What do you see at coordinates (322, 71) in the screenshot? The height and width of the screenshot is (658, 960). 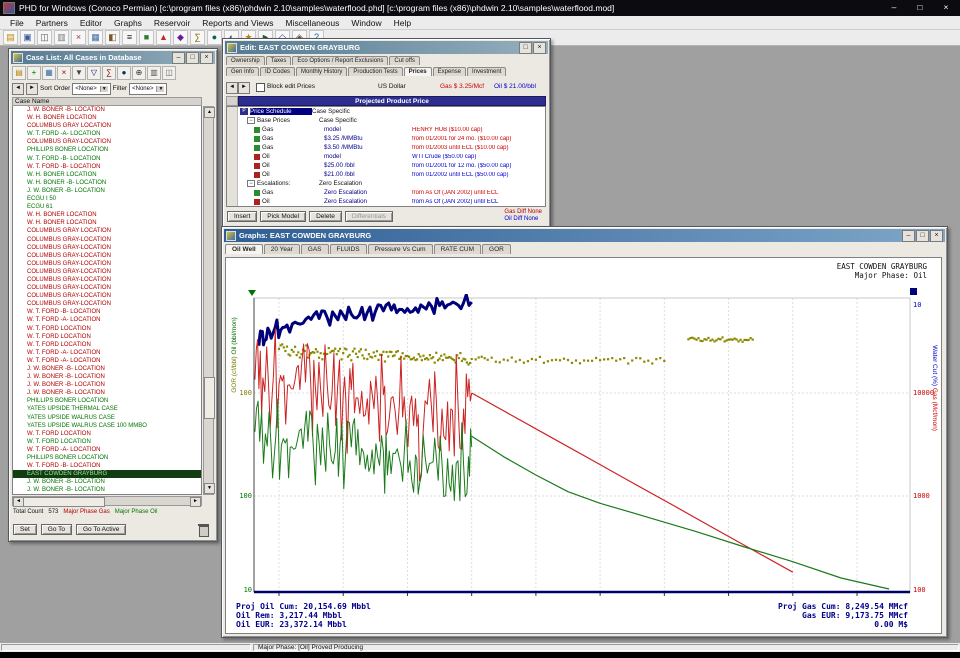 I see `tab-monthly-history: Monthly History` at bounding box center [322, 71].